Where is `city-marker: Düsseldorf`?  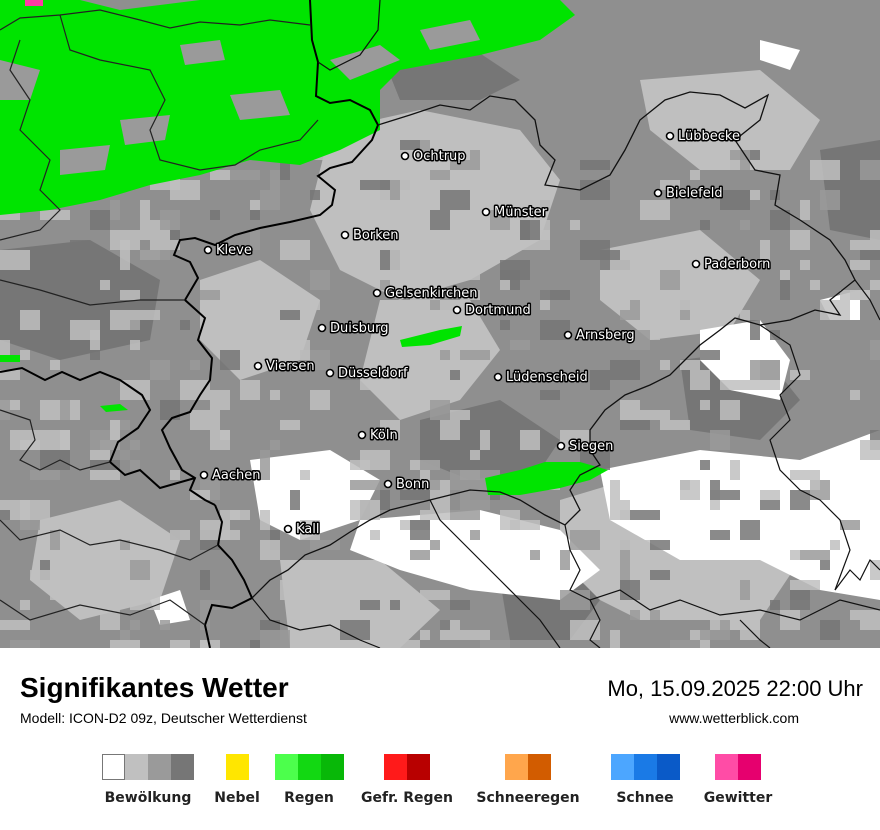 city-marker: Düsseldorf is located at coordinates (367, 374).